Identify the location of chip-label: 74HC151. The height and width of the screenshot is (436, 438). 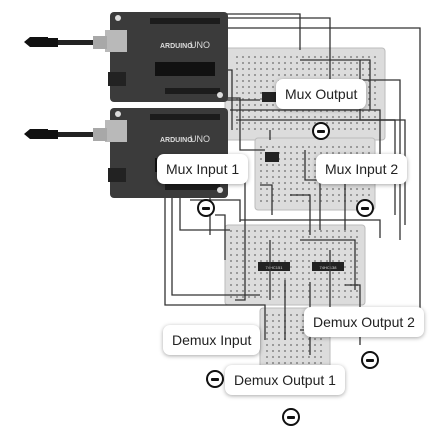
(275, 267).